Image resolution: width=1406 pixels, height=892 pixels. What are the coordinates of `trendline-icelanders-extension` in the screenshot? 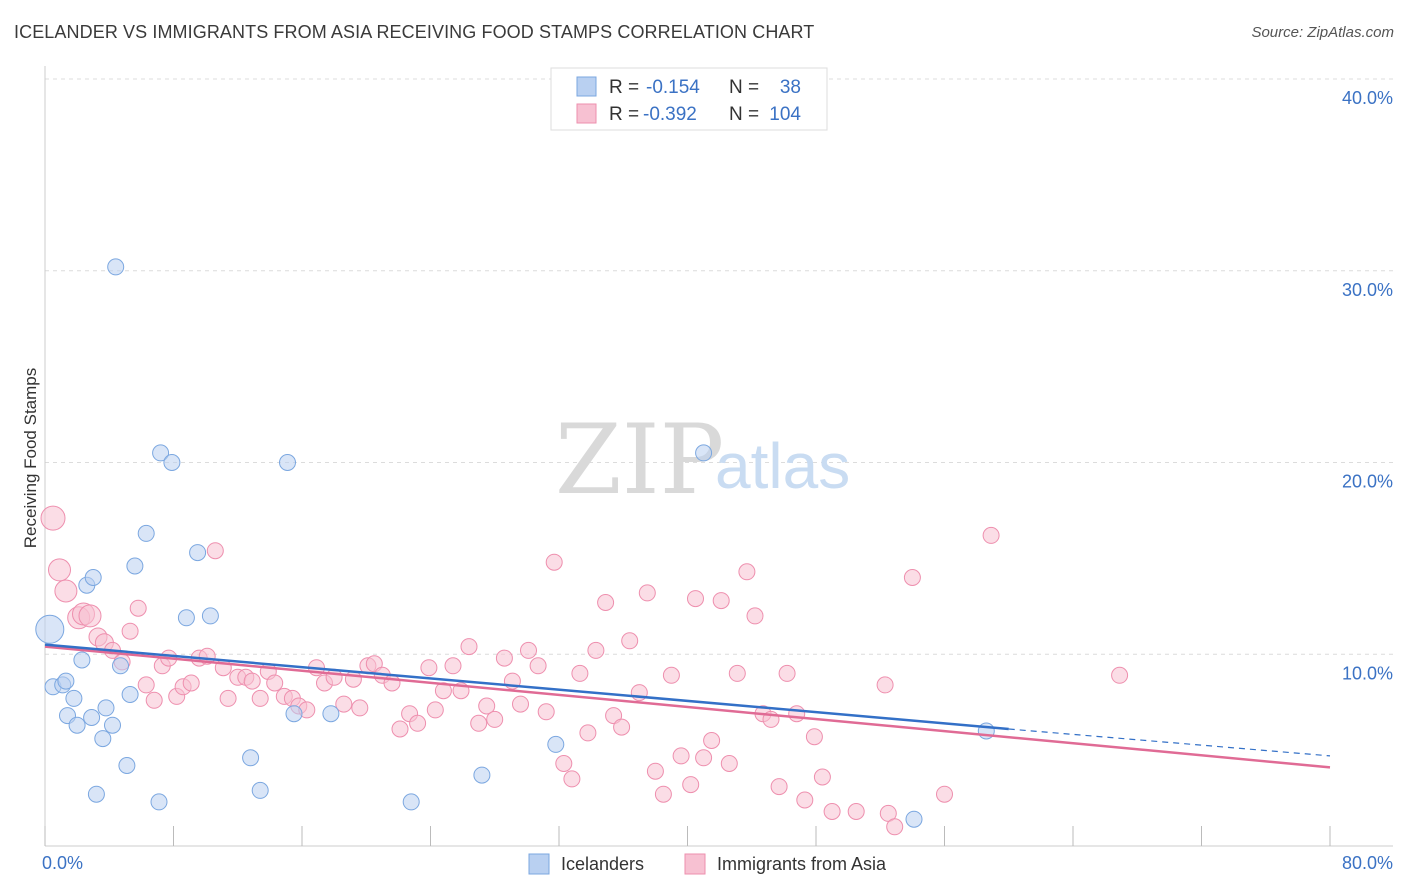 It's located at (1169, 742).